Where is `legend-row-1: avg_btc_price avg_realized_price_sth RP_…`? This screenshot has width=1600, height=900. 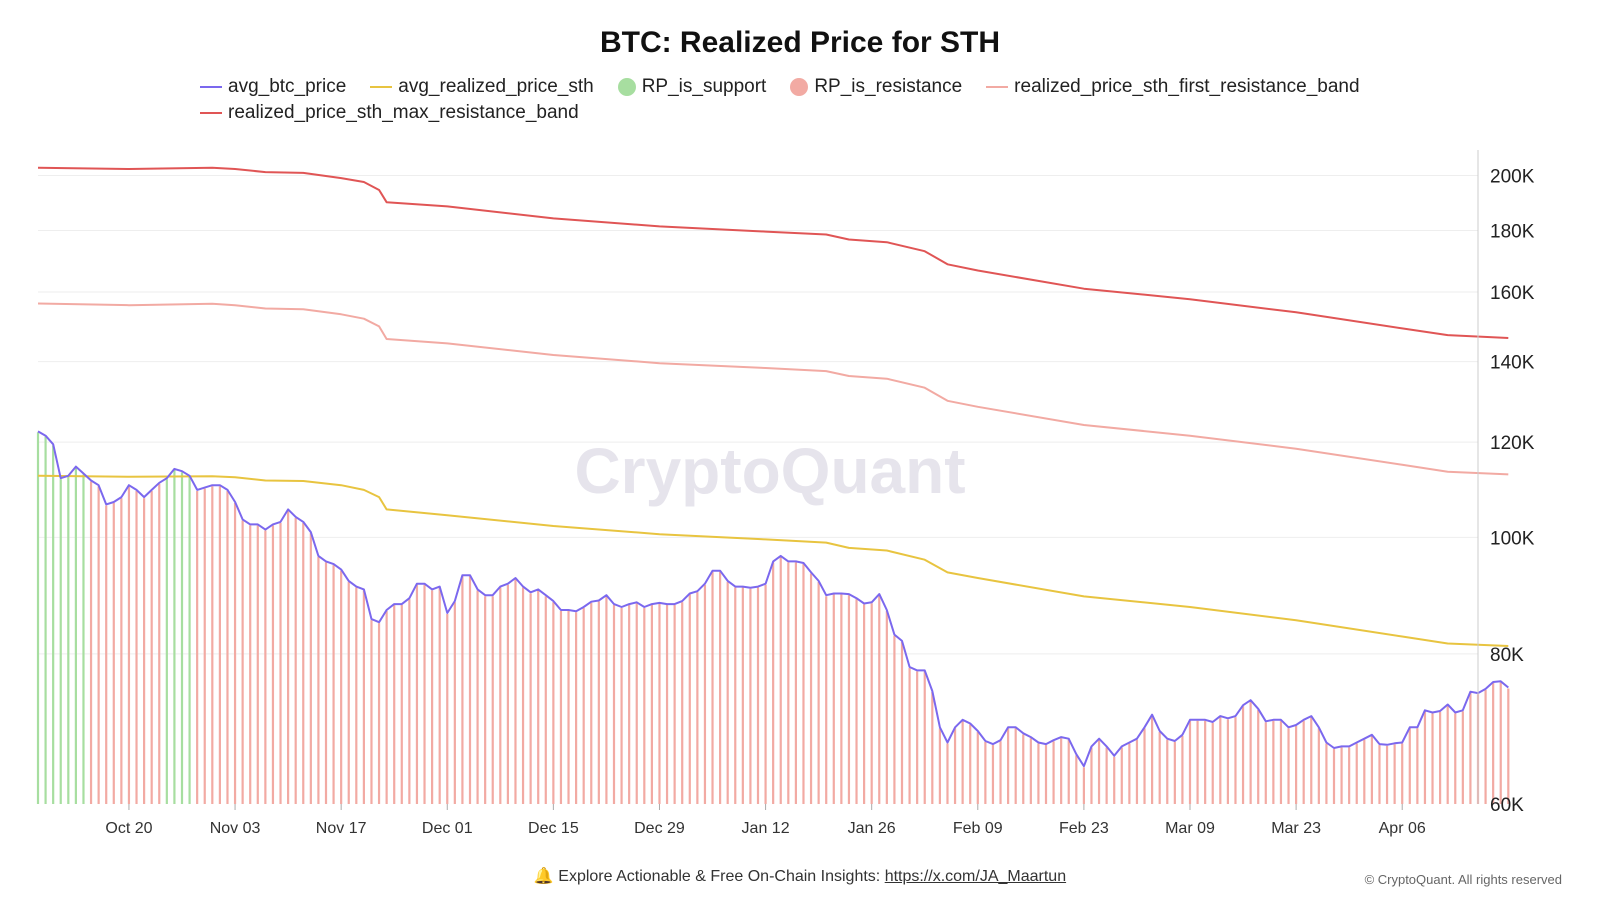
legend-row-1: avg_btc_price avg_realized_price_sth RP_… is located at coordinates (850, 87).